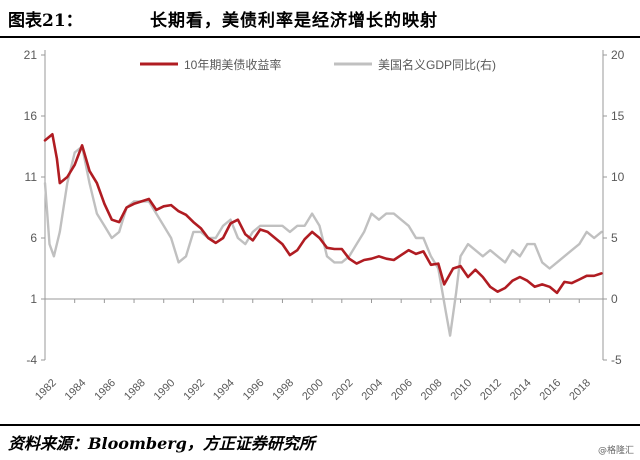 The height and width of the screenshot is (460, 640). What do you see at coordinates (46, 390) in the screenshot?
I see `x-tick-label: 1982` at bounding box center [46, 390].